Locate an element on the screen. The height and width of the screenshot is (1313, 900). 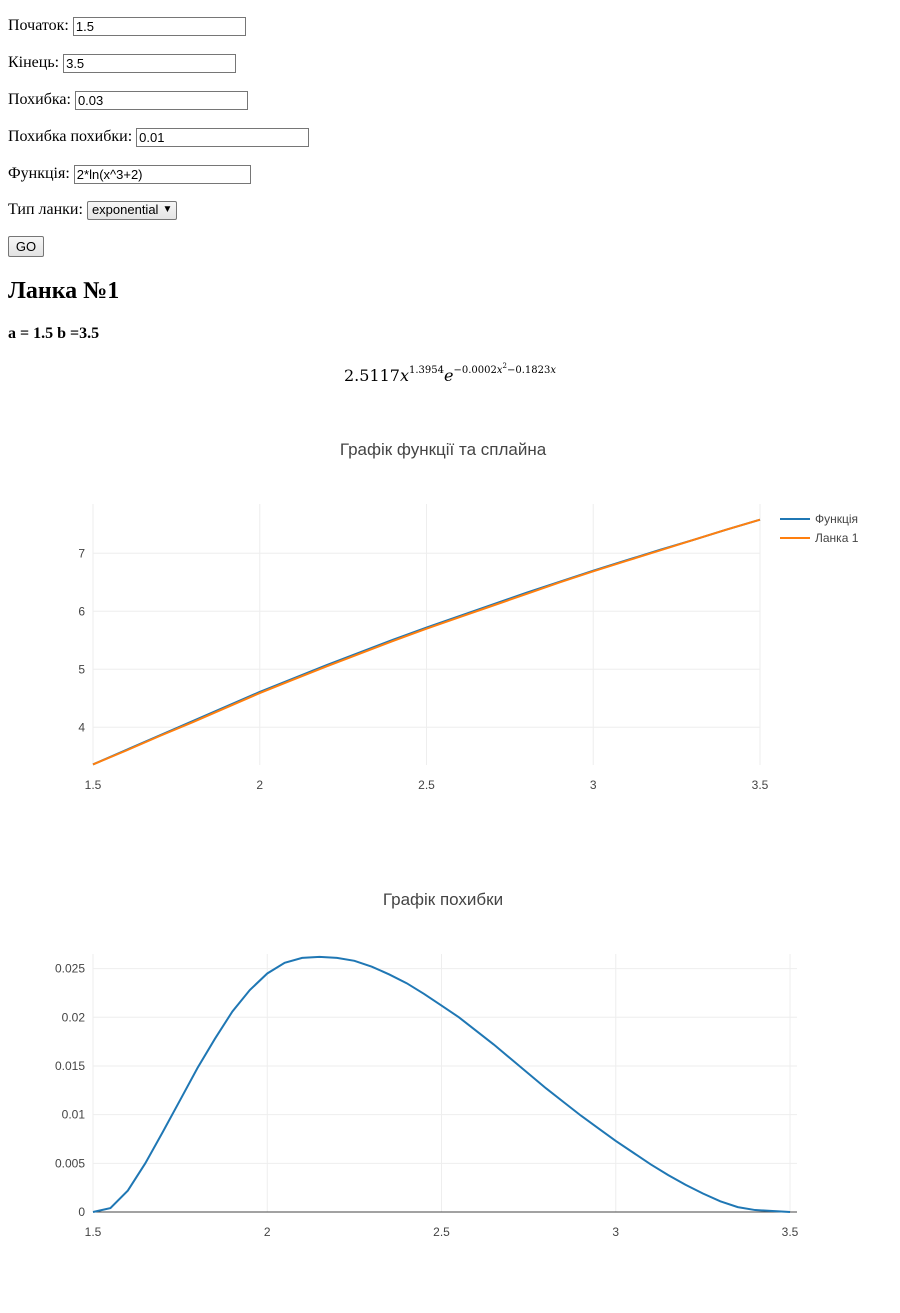
start-row: Початок: is located at coordinates (127, 26).